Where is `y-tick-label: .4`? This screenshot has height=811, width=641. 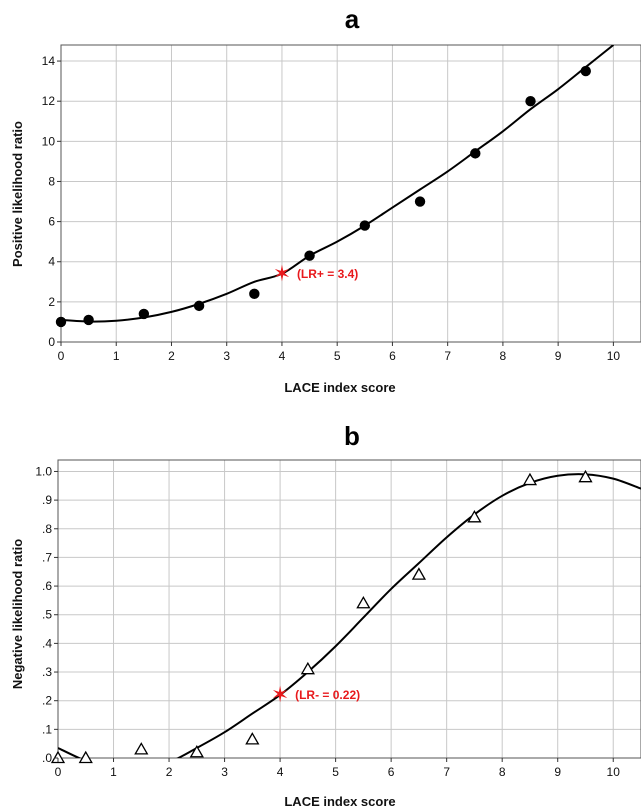 y-tick-label: .4 is located at coordinates (47, 643).